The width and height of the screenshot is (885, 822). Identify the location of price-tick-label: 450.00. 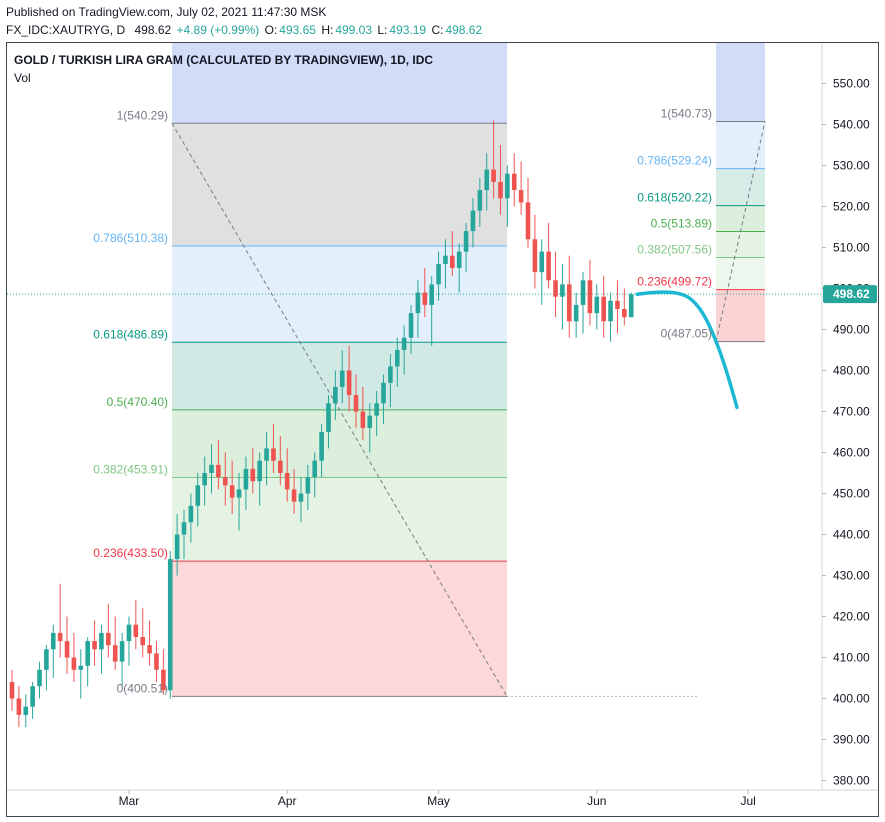
(851, 494).